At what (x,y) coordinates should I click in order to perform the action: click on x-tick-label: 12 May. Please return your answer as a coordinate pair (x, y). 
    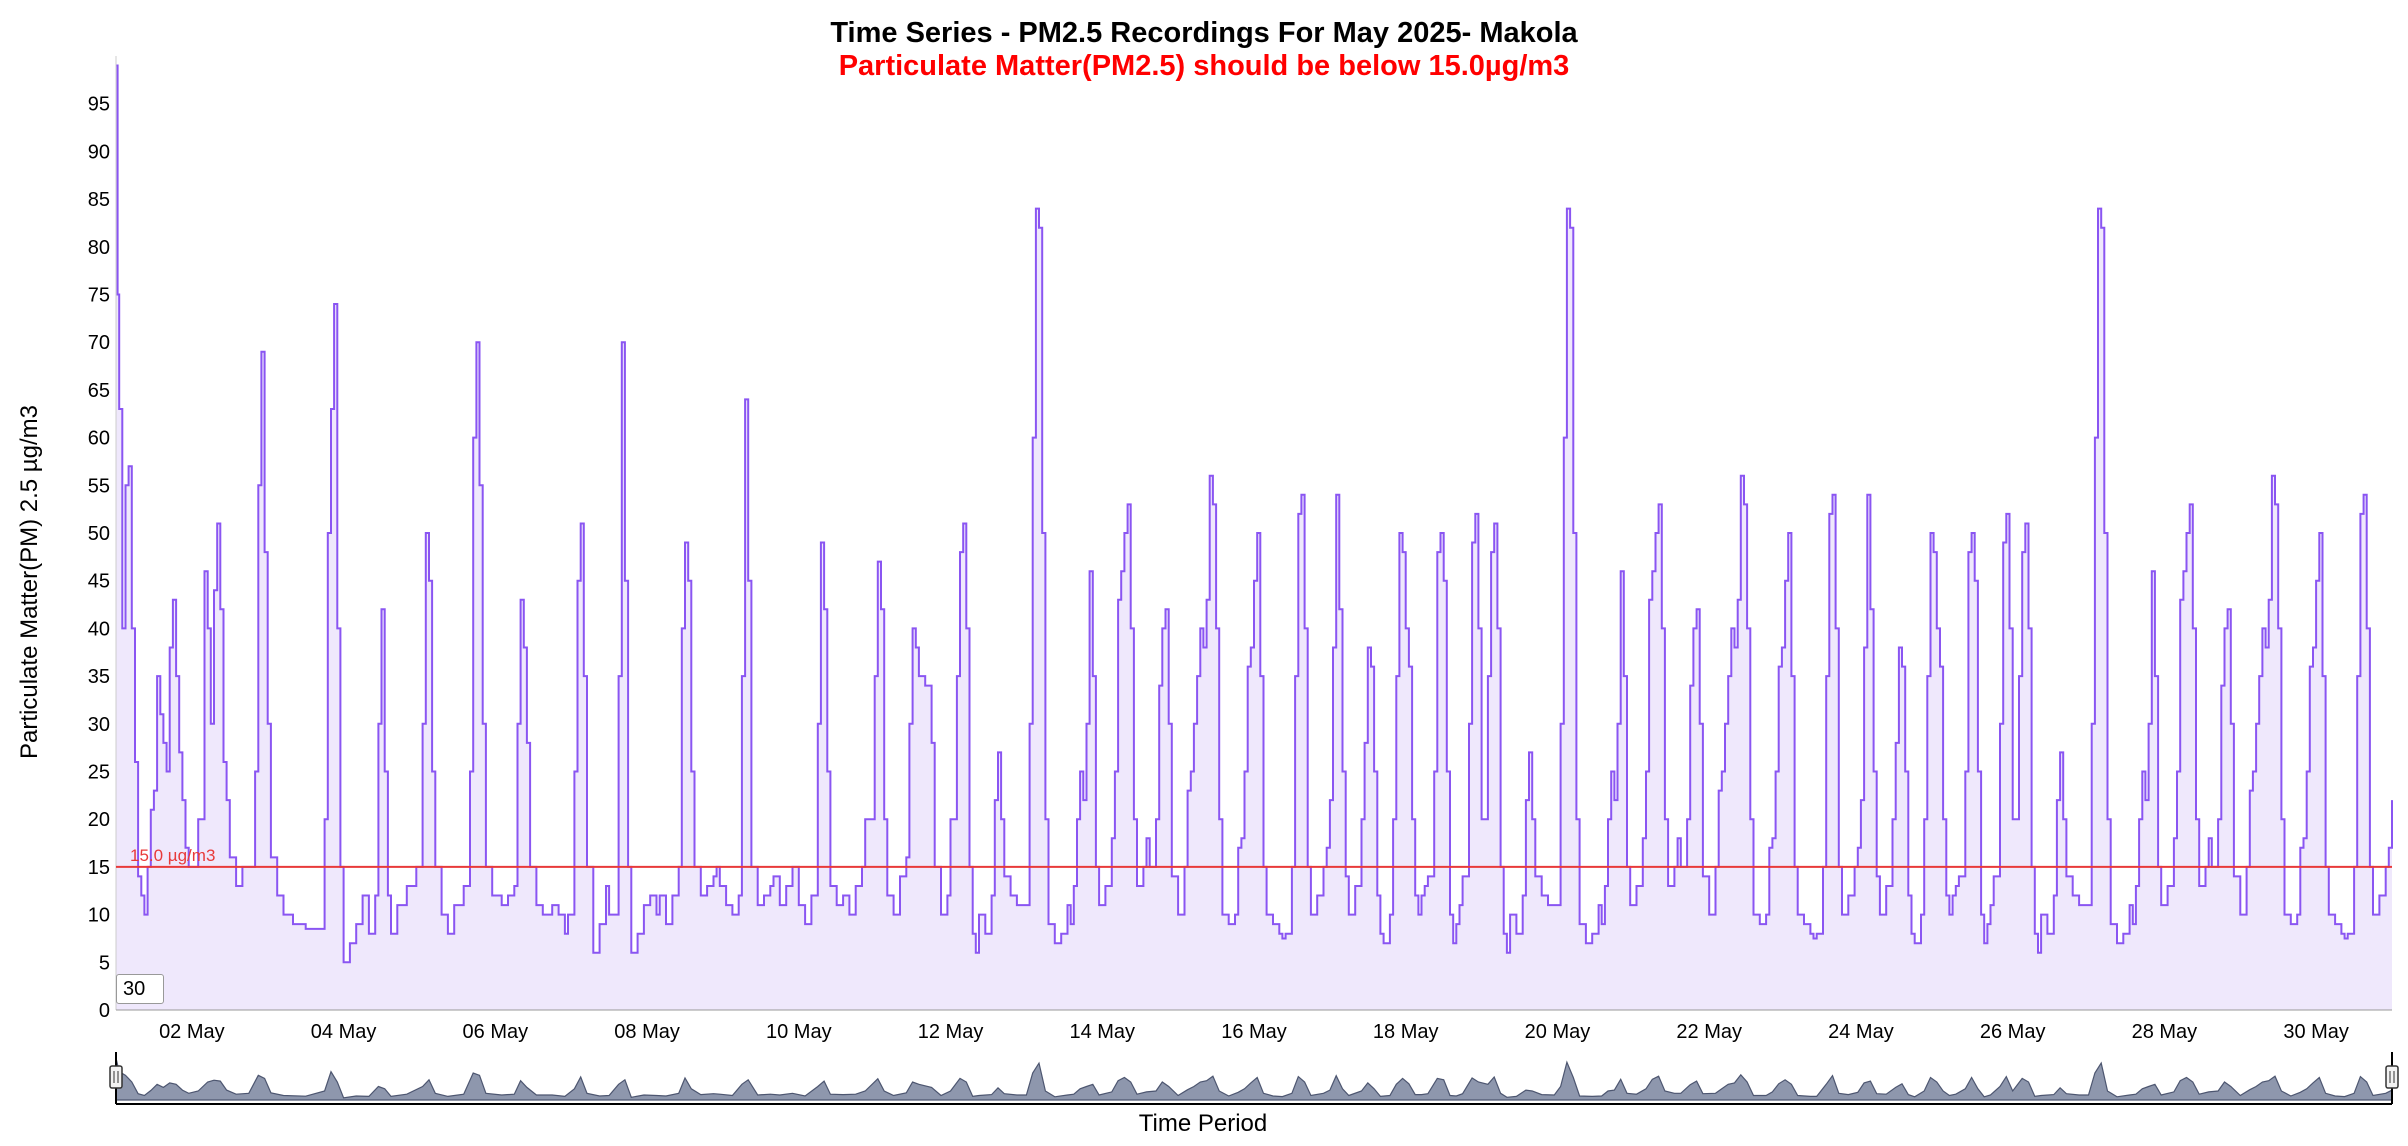
    Looking at the image, I should click on (951, 1032).